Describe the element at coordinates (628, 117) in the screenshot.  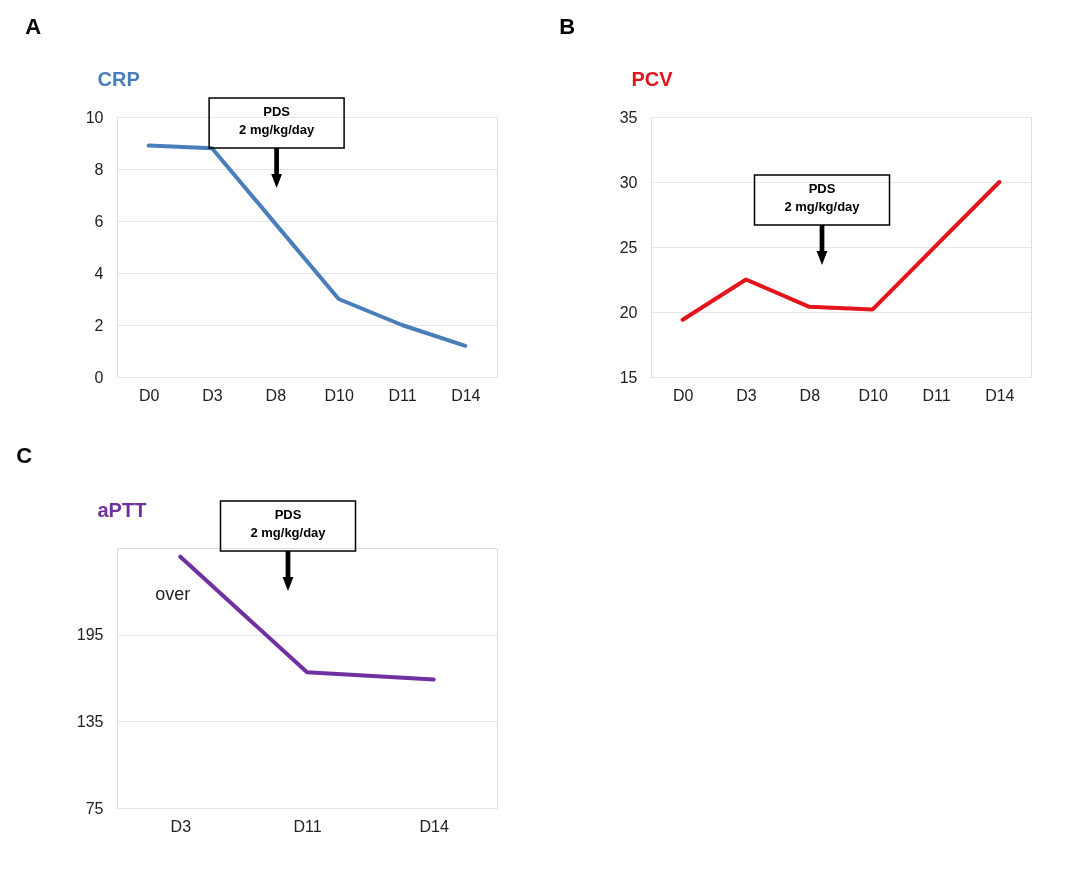
I see `y-tick-label: 35` at that location.